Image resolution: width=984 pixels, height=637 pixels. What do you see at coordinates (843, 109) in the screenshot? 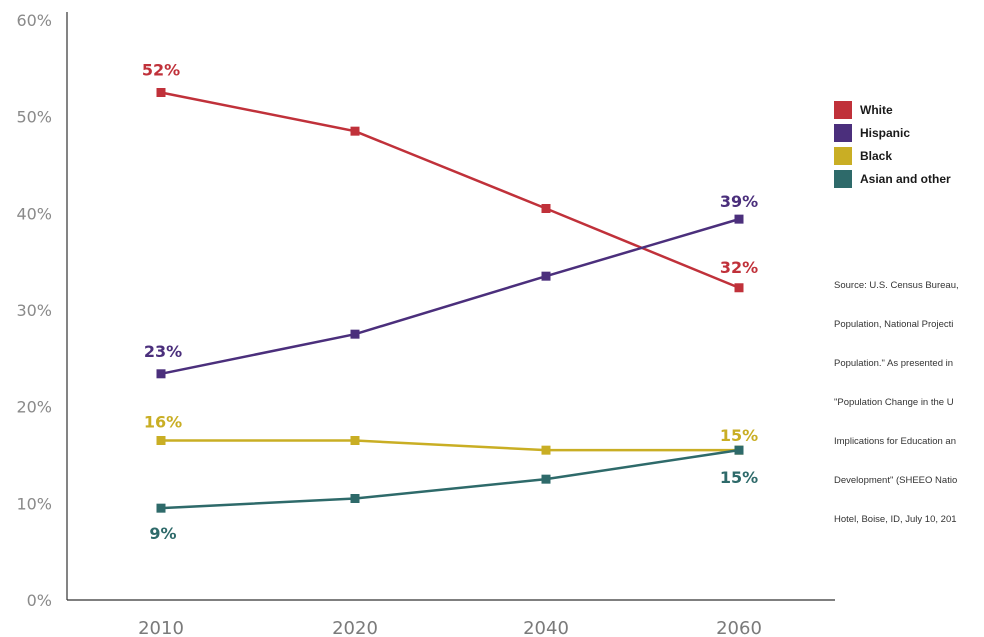
I see `legend-swatch-white` at bounding box center [843, 109].